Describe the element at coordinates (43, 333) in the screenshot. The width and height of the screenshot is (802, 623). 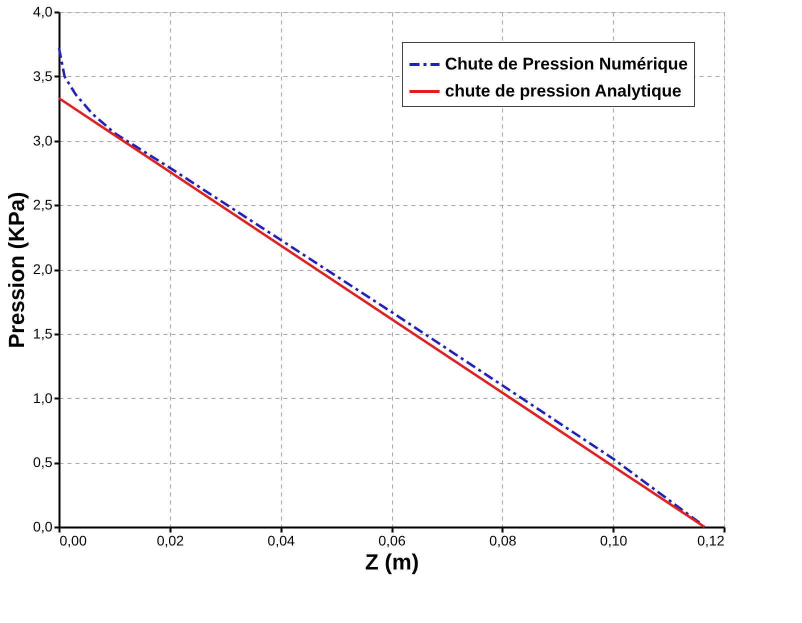
I see `y-tick-label: 1,5` at that location.